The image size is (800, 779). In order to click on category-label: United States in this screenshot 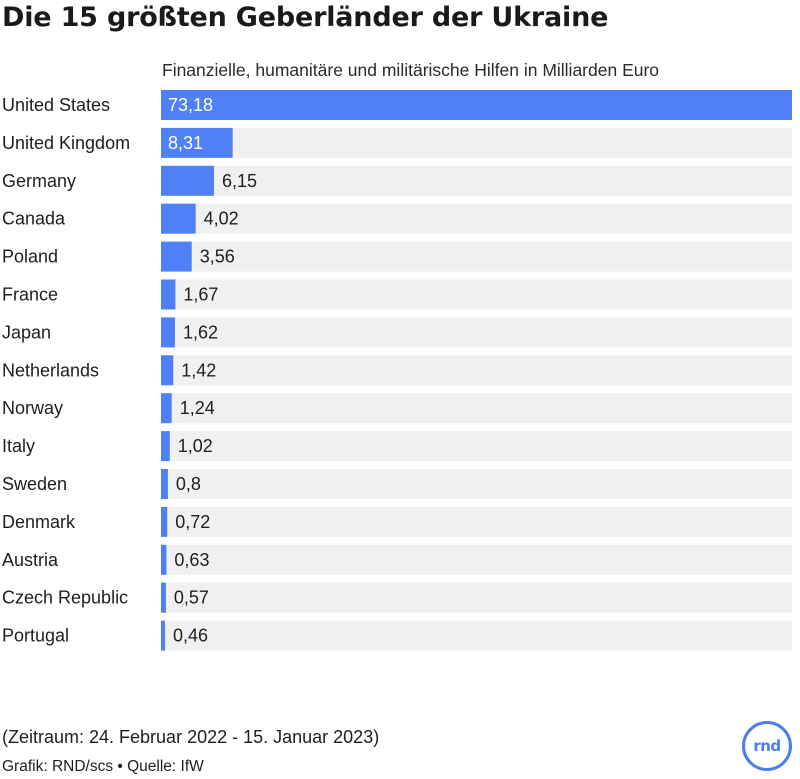, I will do `click(56, 105)`.